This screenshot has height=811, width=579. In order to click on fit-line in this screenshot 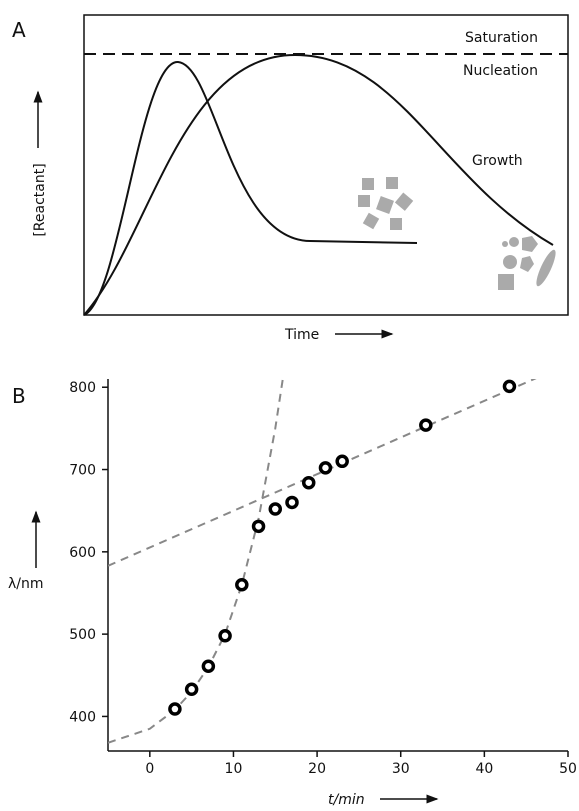, I will do `click(196, 561)`.